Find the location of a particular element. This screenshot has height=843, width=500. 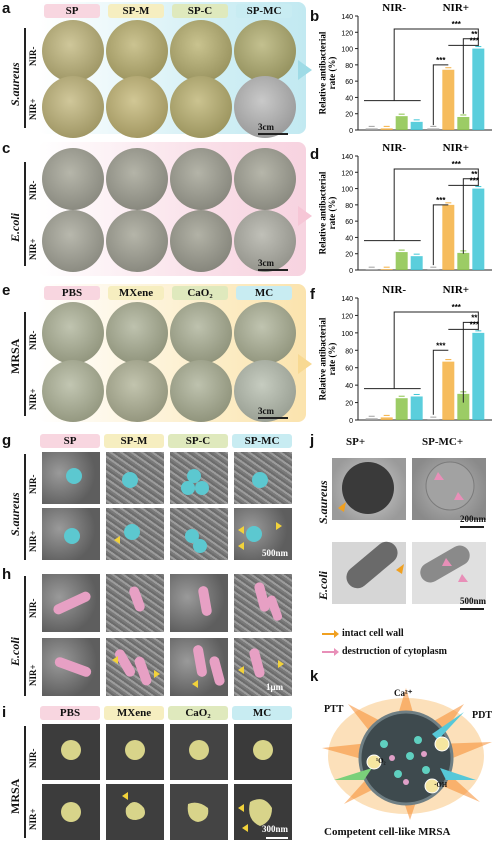

scale-bar-label: 1μm is located at coordinates (275, 687).